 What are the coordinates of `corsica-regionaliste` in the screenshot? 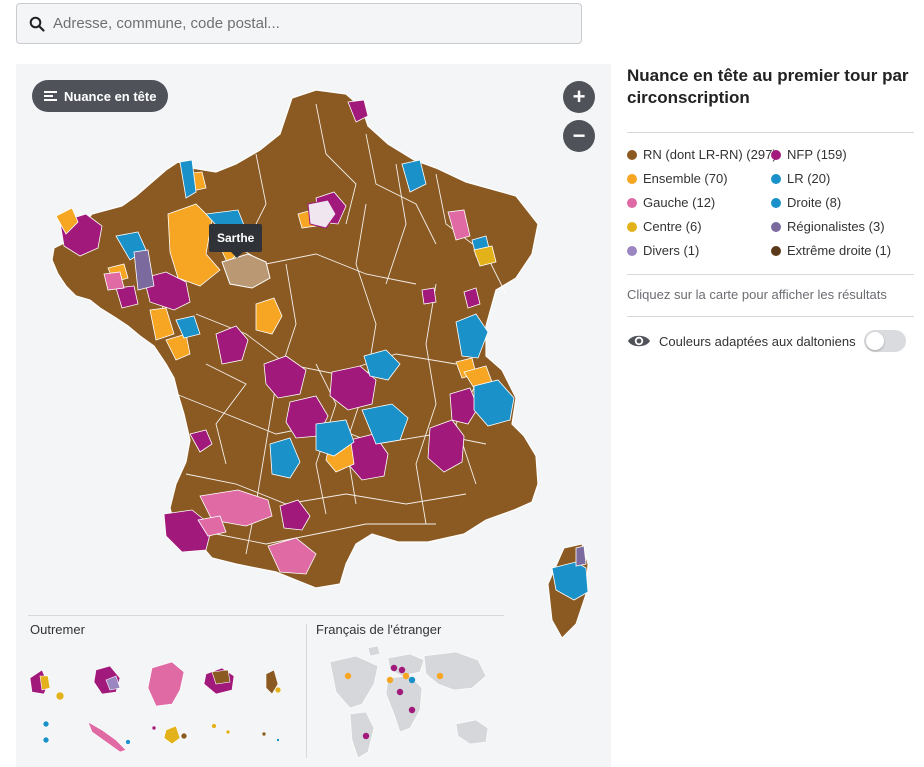 It's located at (581, 556).